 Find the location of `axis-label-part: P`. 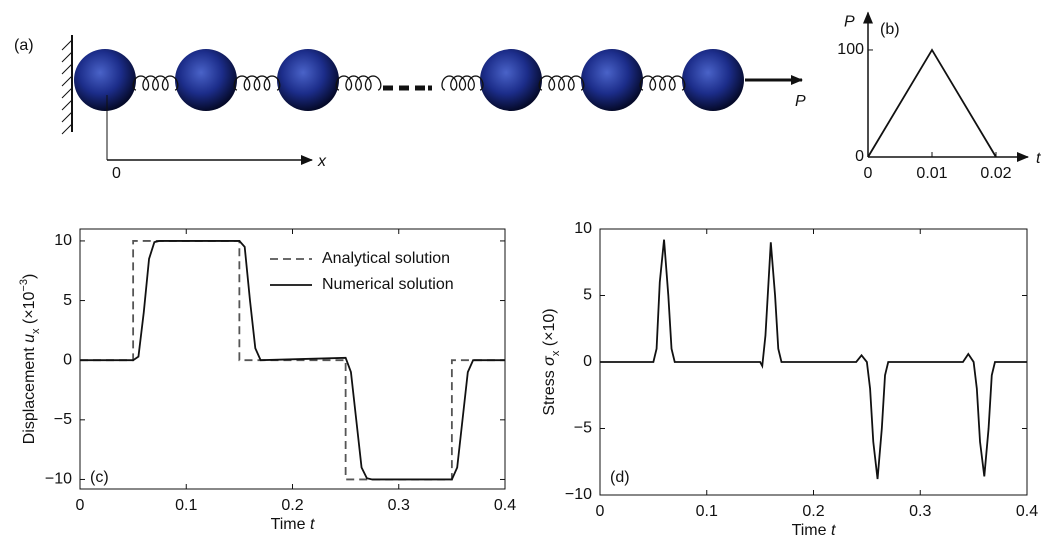

axis-label-part: P is located at coordinates (849, 22).